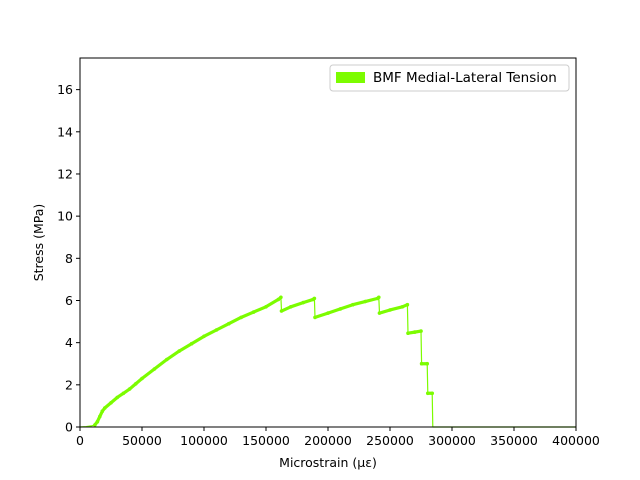 The image size is (640, 480). What do you see at coordinates (69, 384) in the screenshot?
I see `y-tick-label: 2` at bounding box center [69, 384].